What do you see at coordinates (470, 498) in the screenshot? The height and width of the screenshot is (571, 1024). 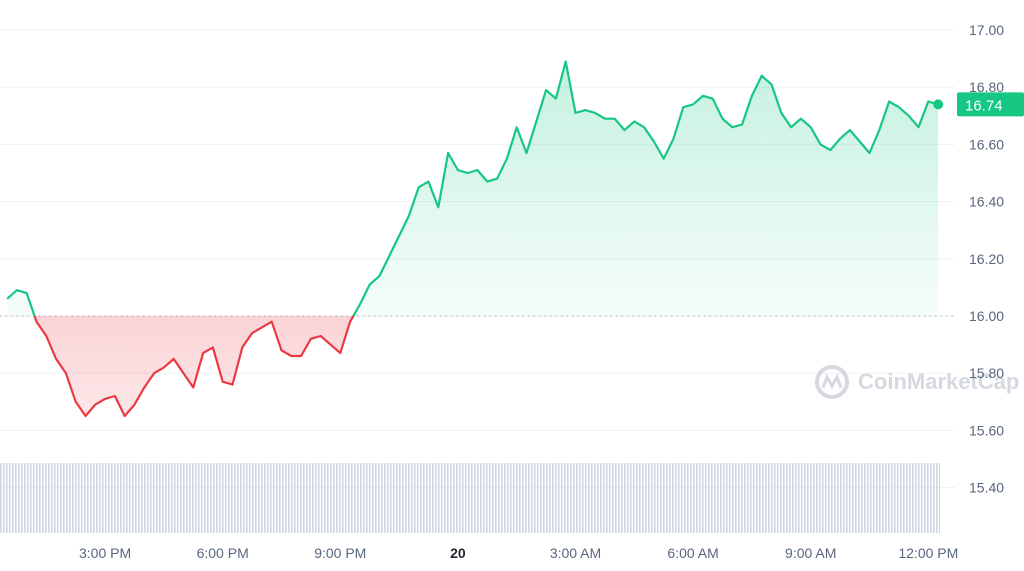 I see `volume-bars` at bounding box center [470, 498].